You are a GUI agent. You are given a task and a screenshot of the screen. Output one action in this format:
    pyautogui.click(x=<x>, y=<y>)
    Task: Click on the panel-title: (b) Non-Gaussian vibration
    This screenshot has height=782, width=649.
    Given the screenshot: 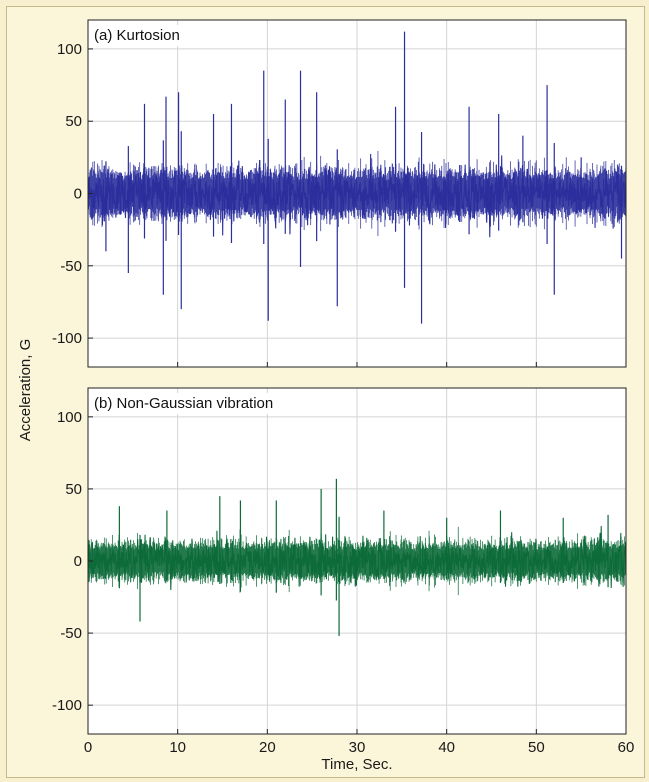 What is the action you would take?
    pyautogui.click(x=183, y=403)
    